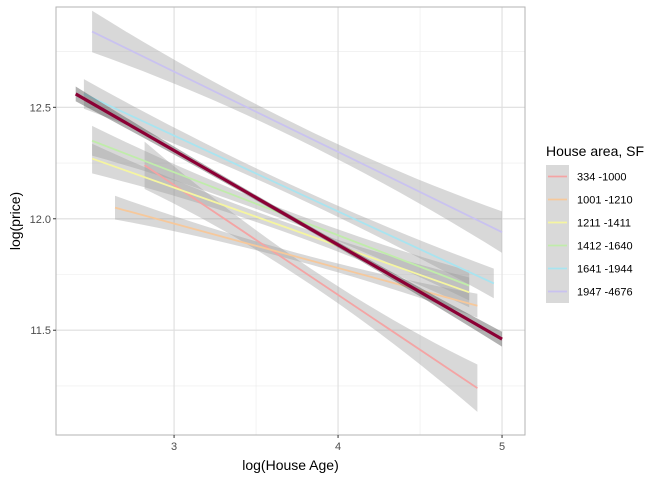 The image size is (672, 480). What do you see at coordinates (605, 201) in the screenshot?
I see `legend-label: 1001 -1210` at bounding box center [605, 201].